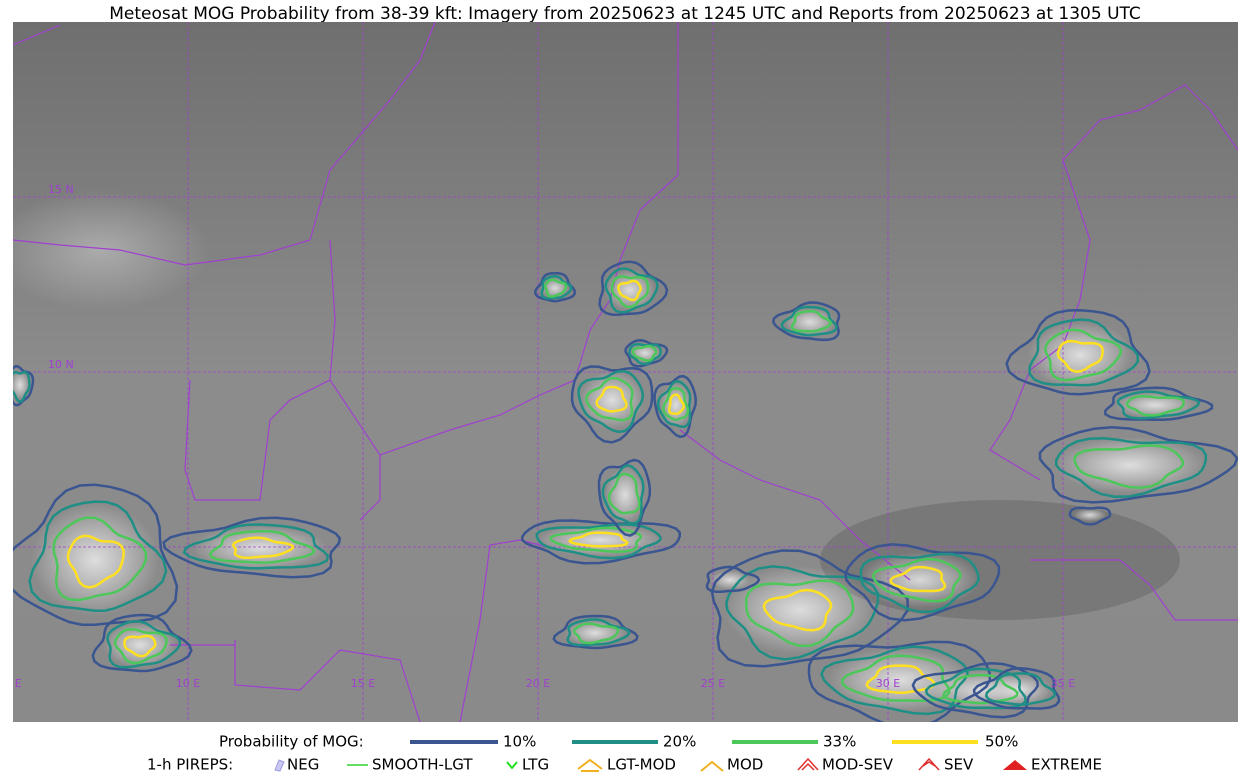 The width and height of the screenshot is (1250, 782). Describe the element at coordinates (188, 683) in the screenshot. I see `lon-label: 10 E` at that location.